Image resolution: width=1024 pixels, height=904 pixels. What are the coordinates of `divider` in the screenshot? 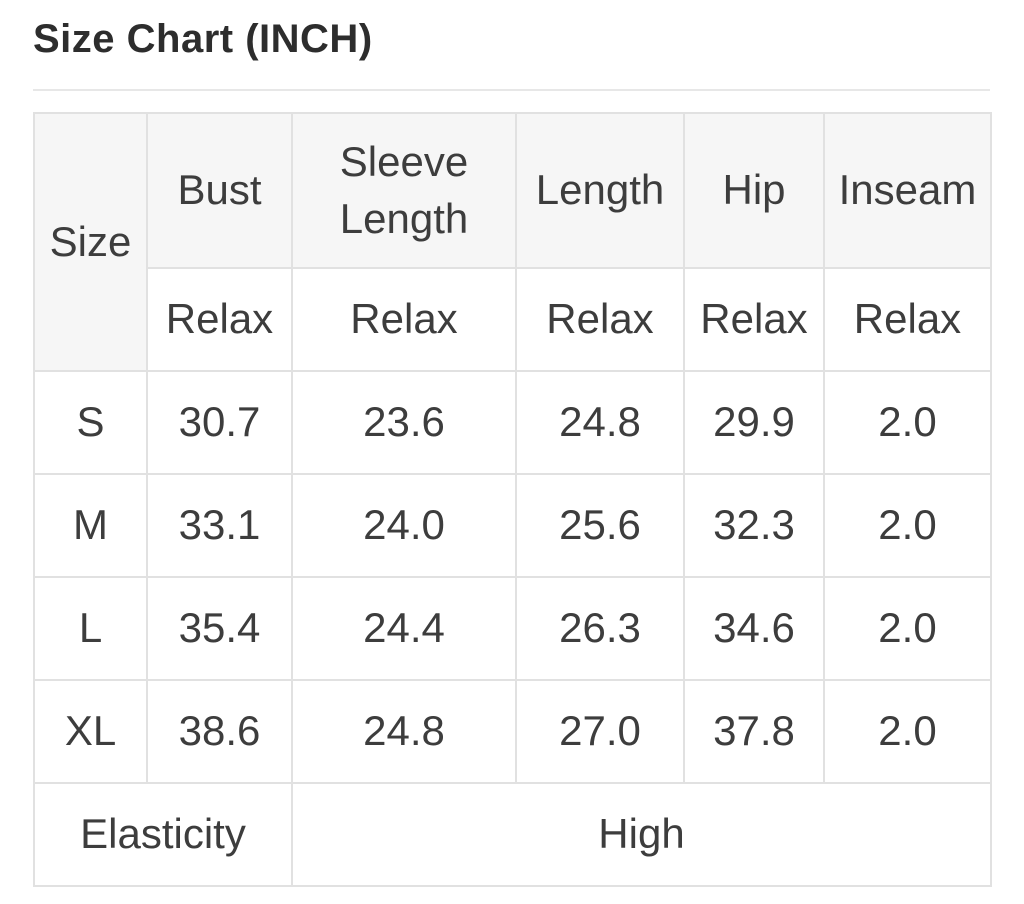 It's located at (511, 90).